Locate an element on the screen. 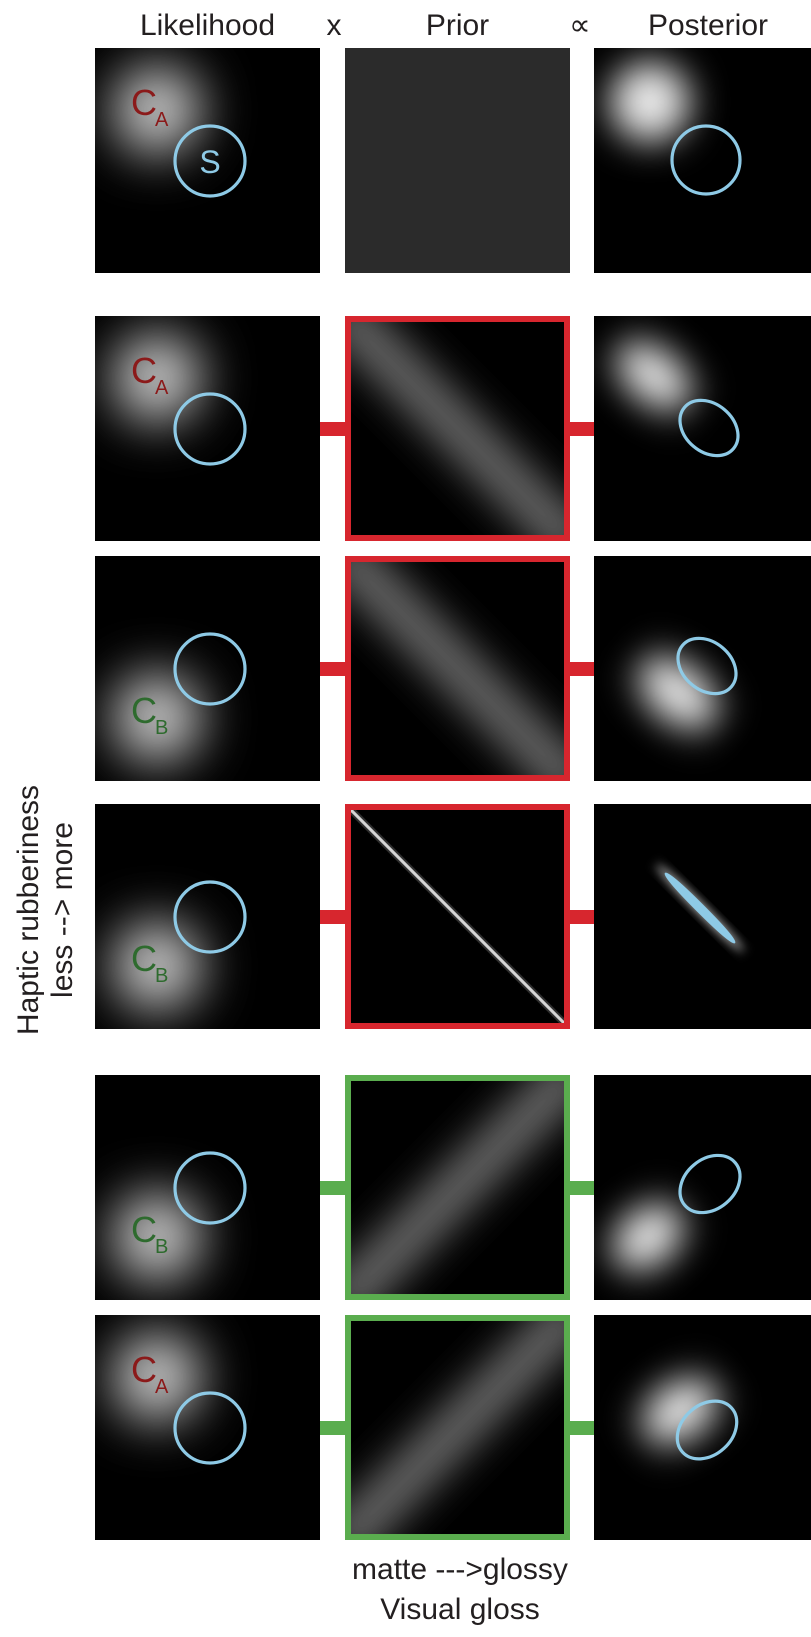 This screenshot has height=1637, width=811. y-axis-scale: less --> more is located at coordinates (62, 910).